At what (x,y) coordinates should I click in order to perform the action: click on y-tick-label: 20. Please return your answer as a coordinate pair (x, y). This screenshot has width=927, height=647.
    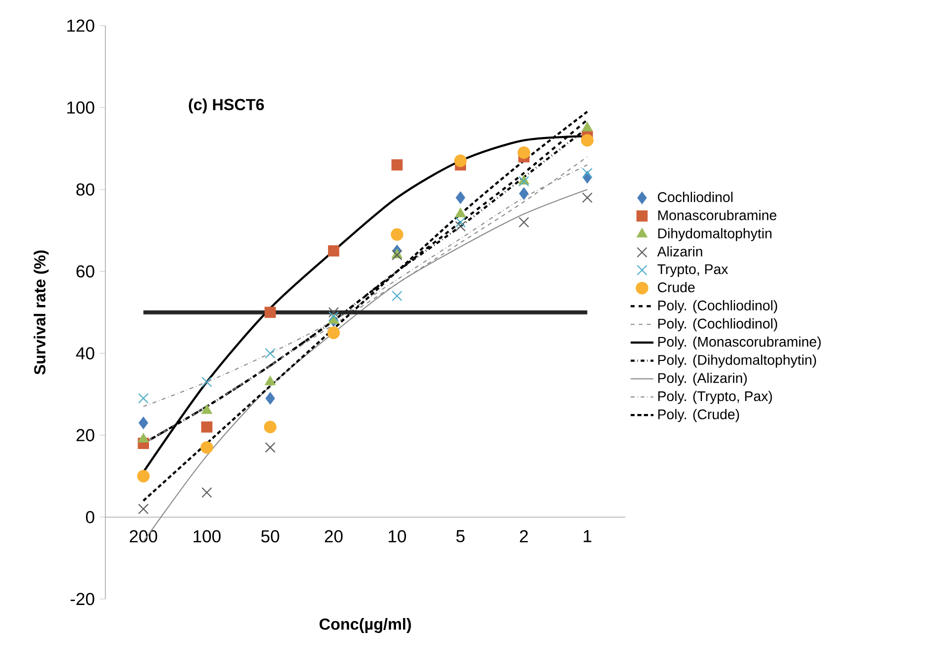
    Looking at the image, I should click on (85, 435).